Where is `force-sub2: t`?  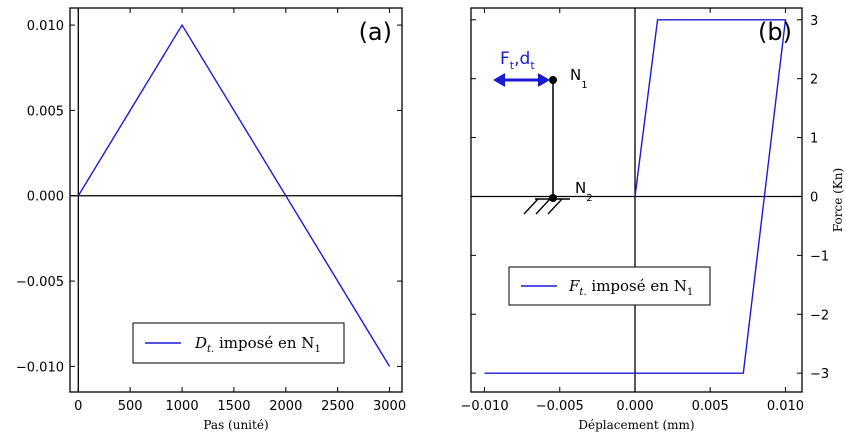 force-sub2: t is located at coordinates (532, 65).